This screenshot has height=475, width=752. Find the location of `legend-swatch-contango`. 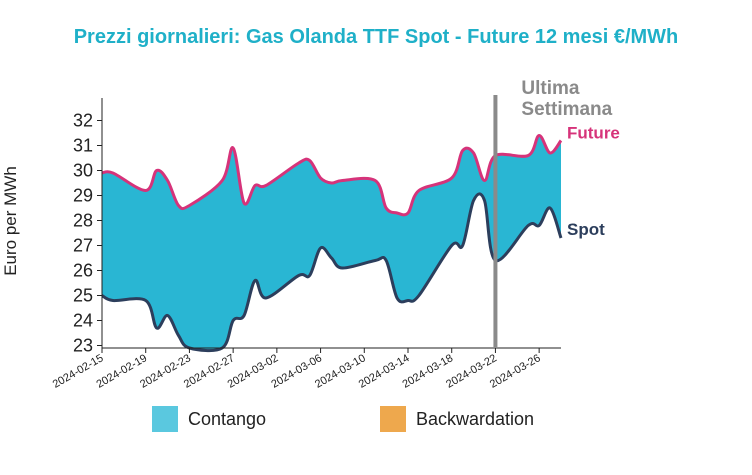

legend-swatch-contango is located at coordinates (165, 419).